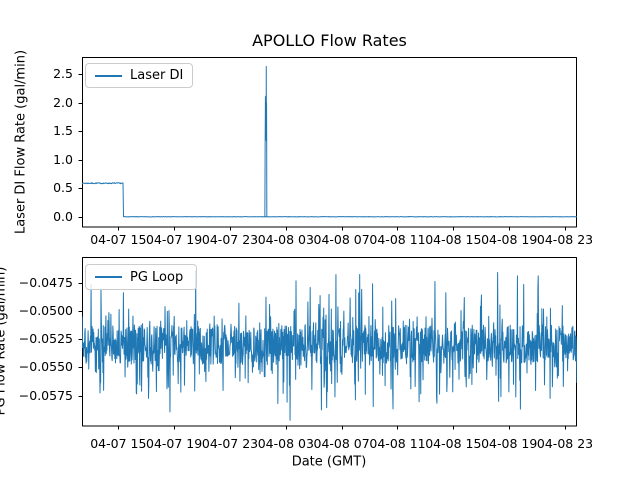 The height and width of the screenshot is (480, 640). I want to click on y-axis-label-bottom: PG Flow Rate (gal/min), so click(4, 341).